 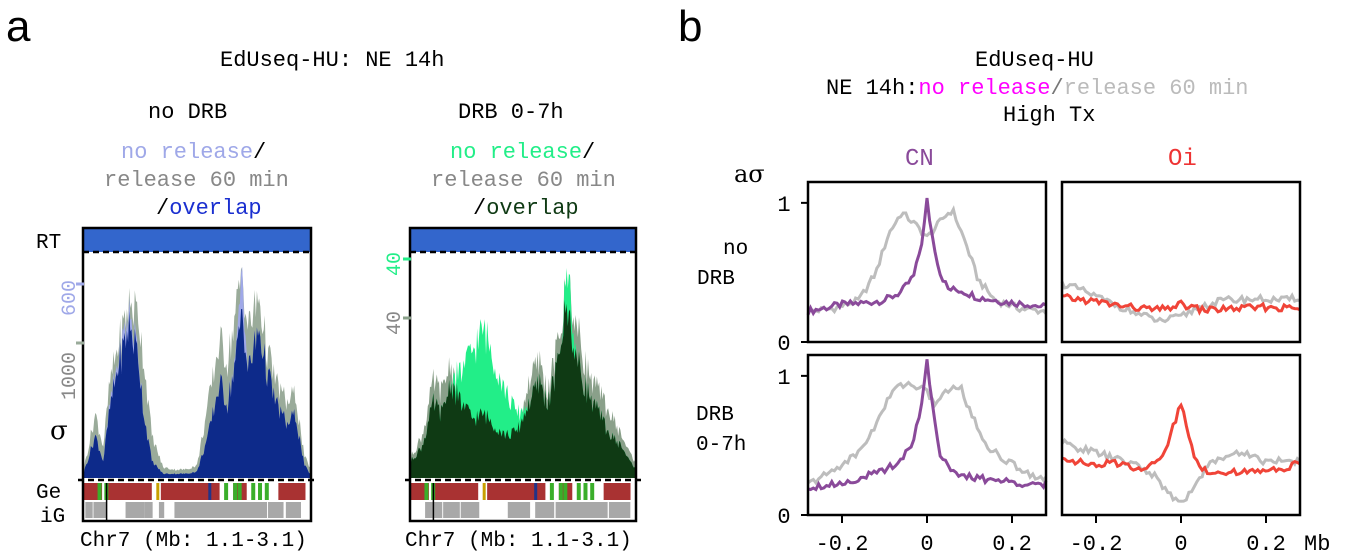 I want to click on panel-b-subtitle: NE 14h:no release/release 60 min, so click(x=1037, y=88).